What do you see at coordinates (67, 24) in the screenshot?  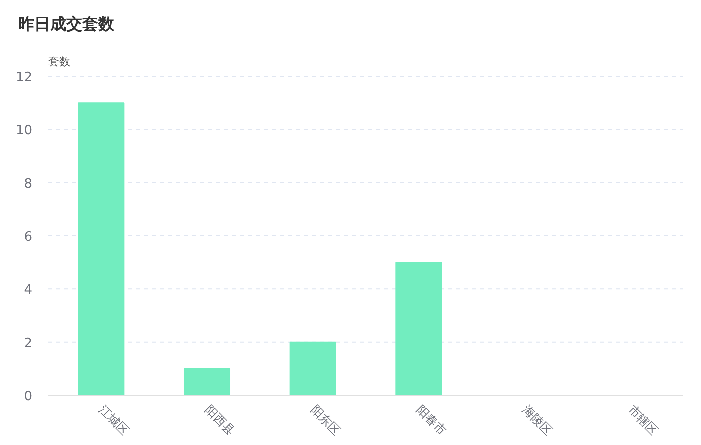 I see `chart-title: 昨日成交套数` at bounding box center [67, 24].